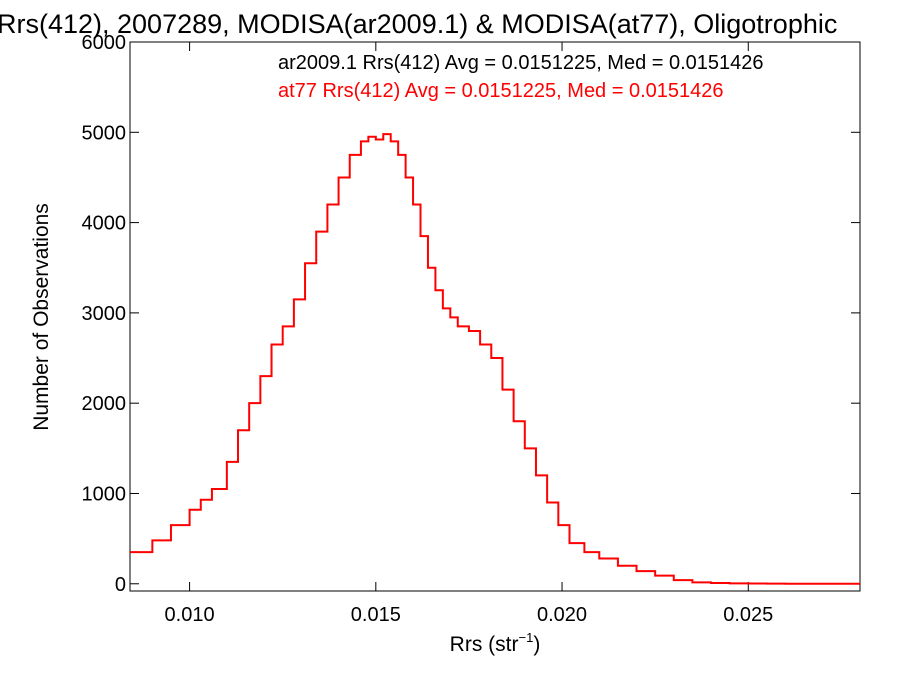 This screenshot has height=675, width=900. What do you see at coordinates (190, 615) in the screenshot?
I see `x-tick-label: 0.010` at bounding box center [190, 615].